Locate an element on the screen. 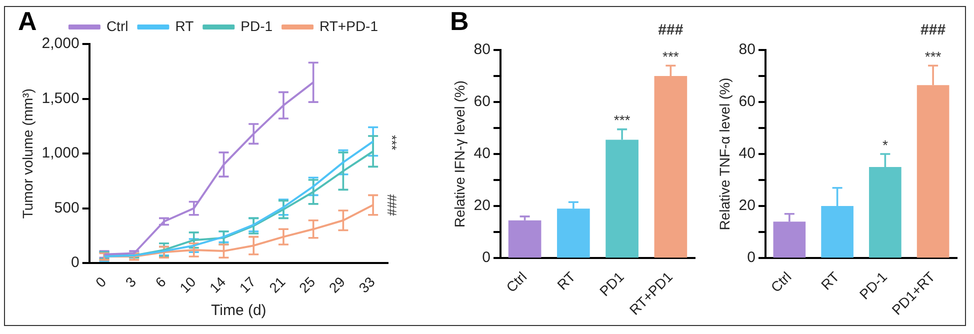  x-tick-label: 0 is located at coordinates (101, 281).